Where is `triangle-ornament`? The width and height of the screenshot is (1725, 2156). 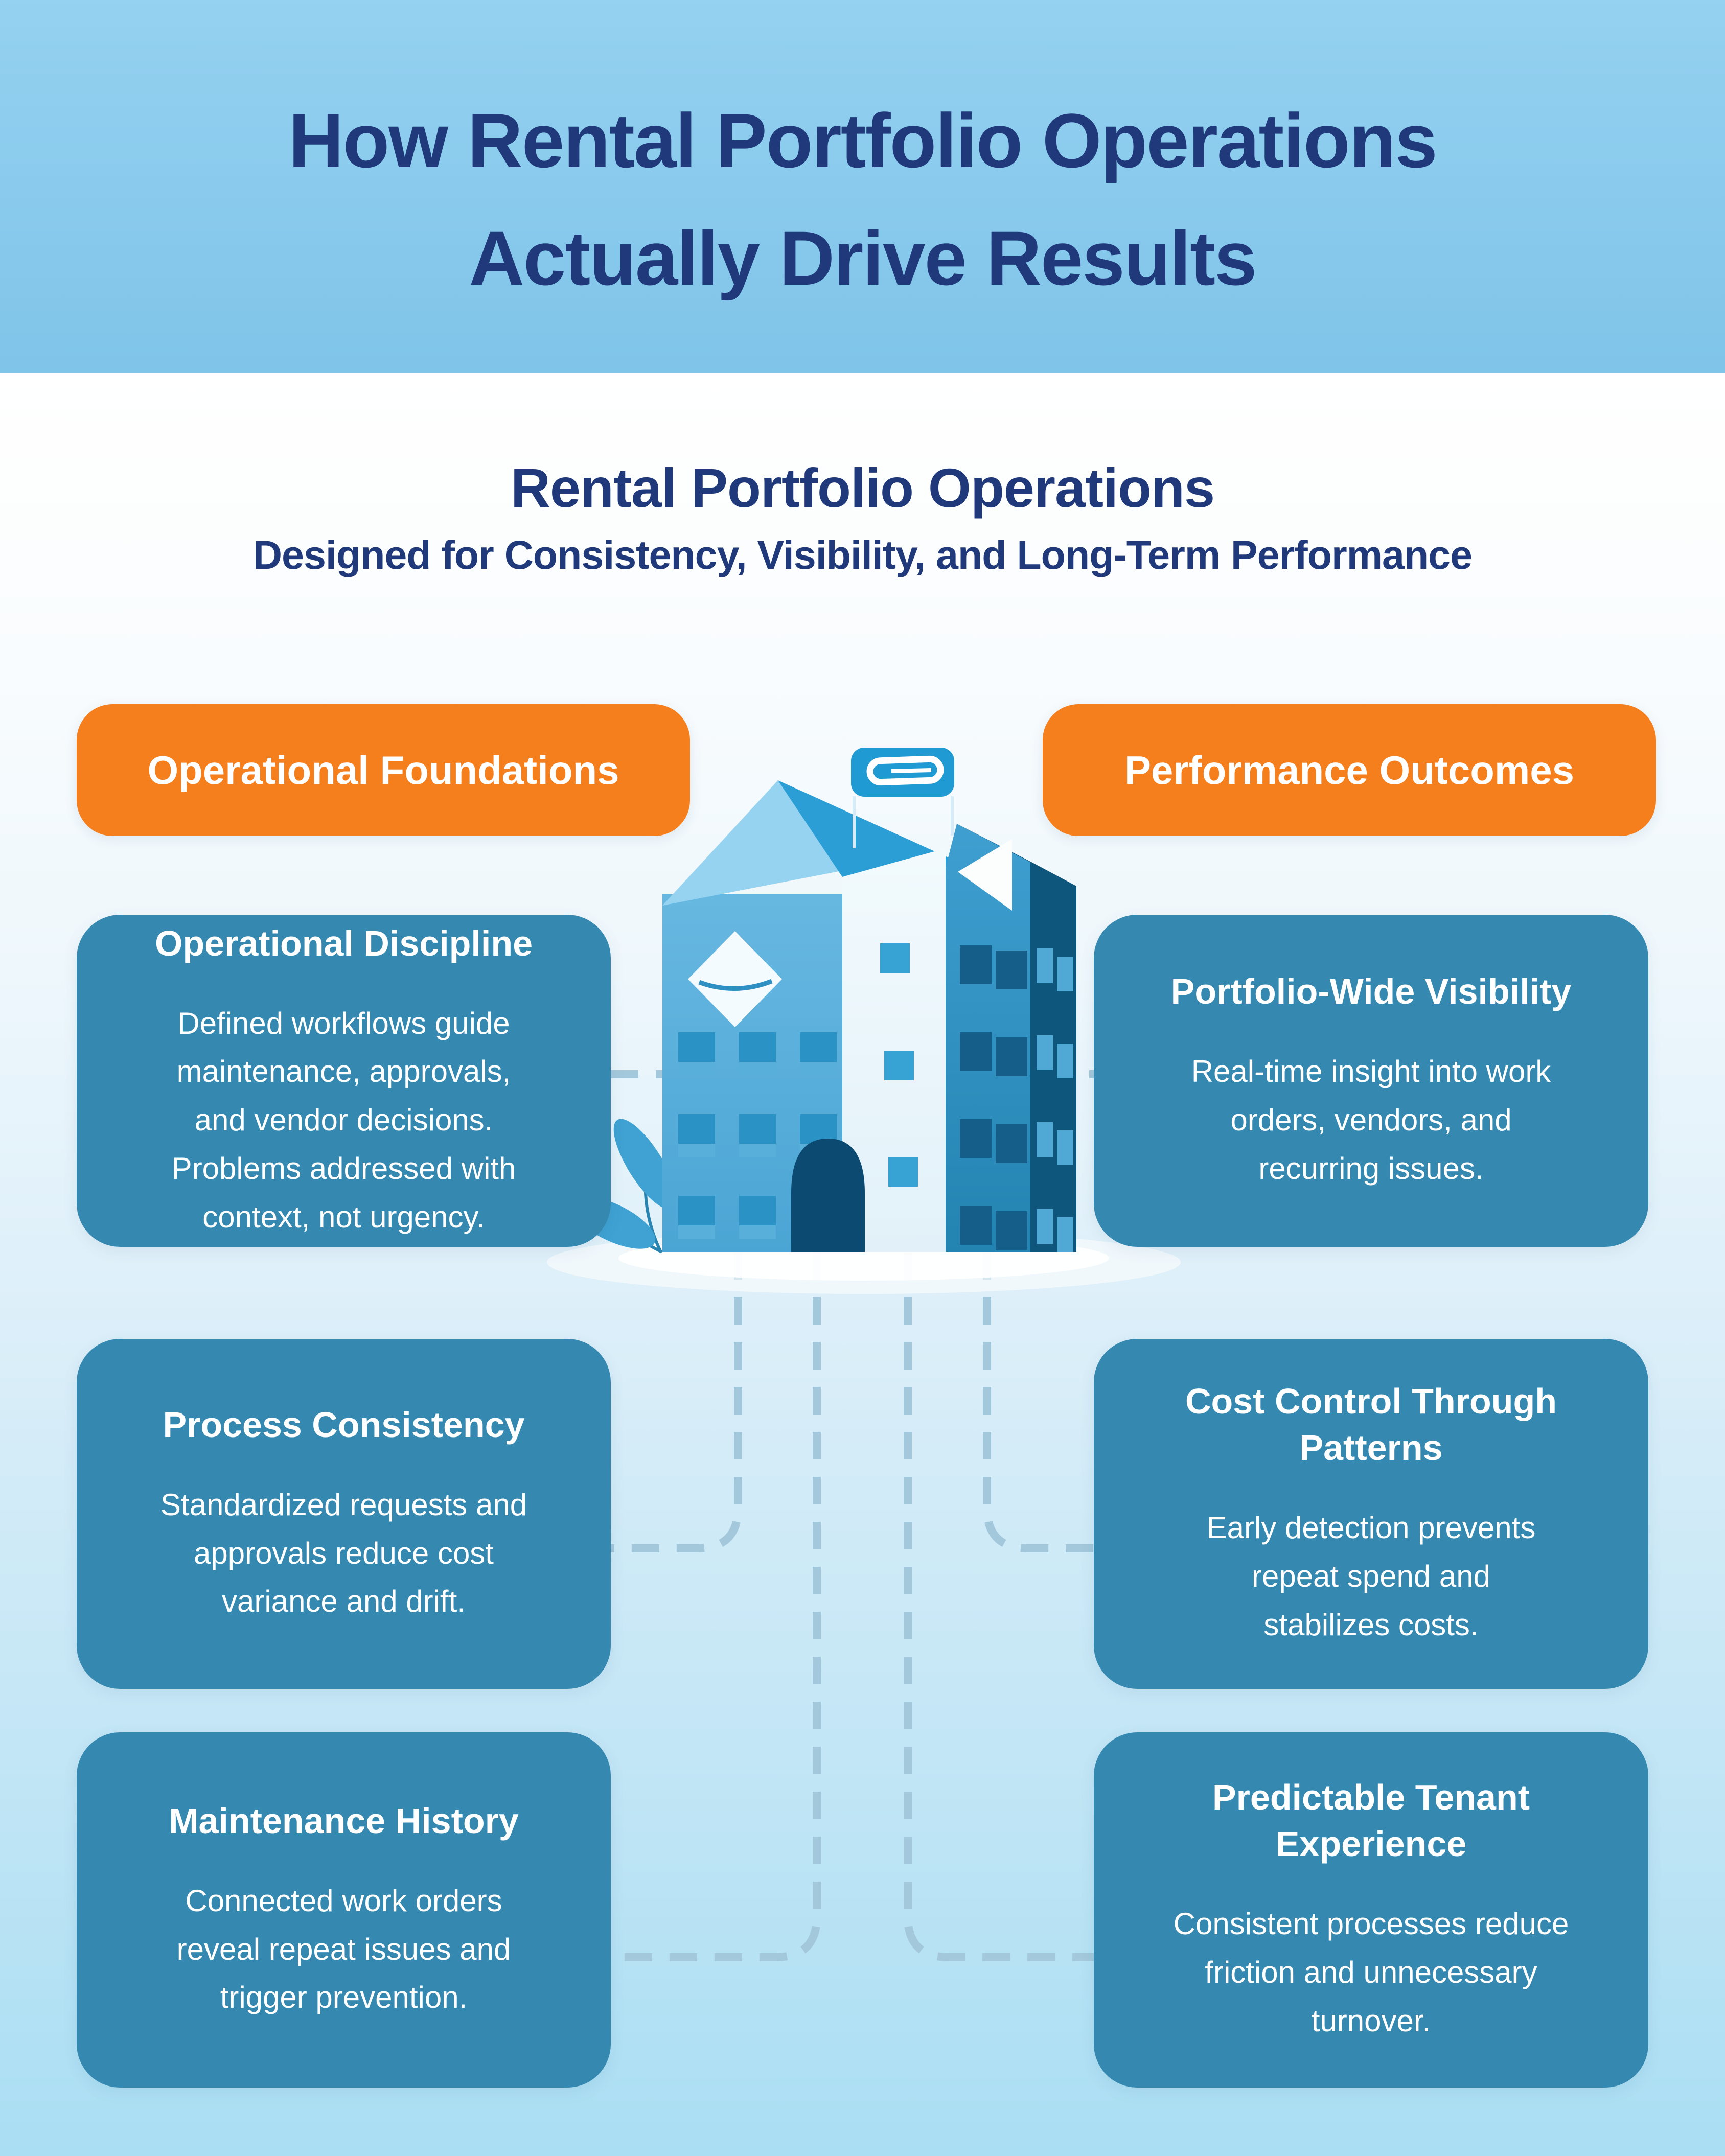
triangle-ornament is located at coordinates (985, 875).